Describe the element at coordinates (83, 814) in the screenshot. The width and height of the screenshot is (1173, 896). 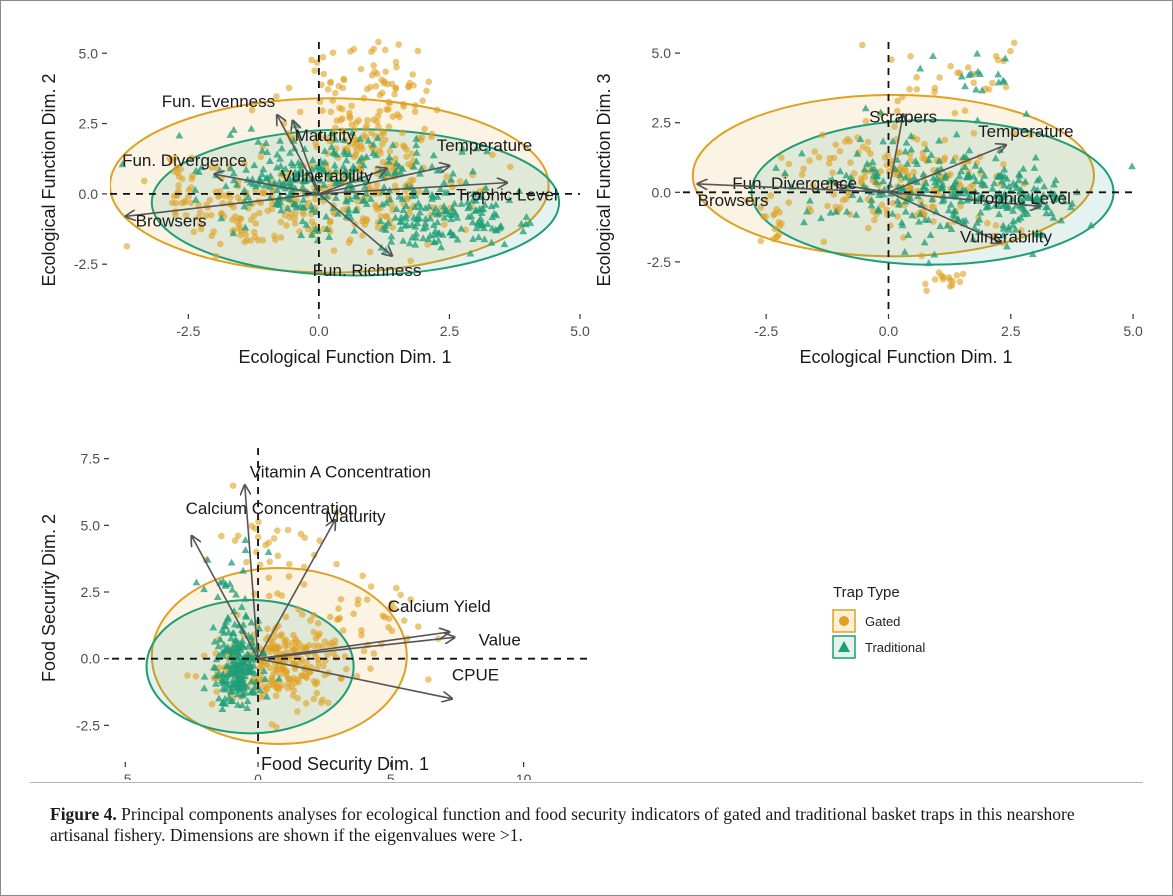
I see `caption-label: Figure 4.` at that location.